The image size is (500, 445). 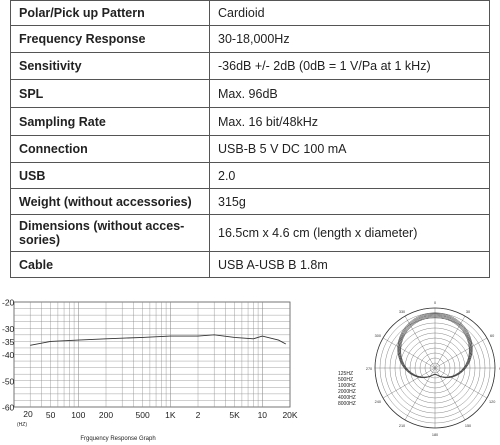 What do you see at coordinates (347, 392) in the screenshot?
I see `polar-legend-item: 2000HZ` at bounding box center [347, 392].